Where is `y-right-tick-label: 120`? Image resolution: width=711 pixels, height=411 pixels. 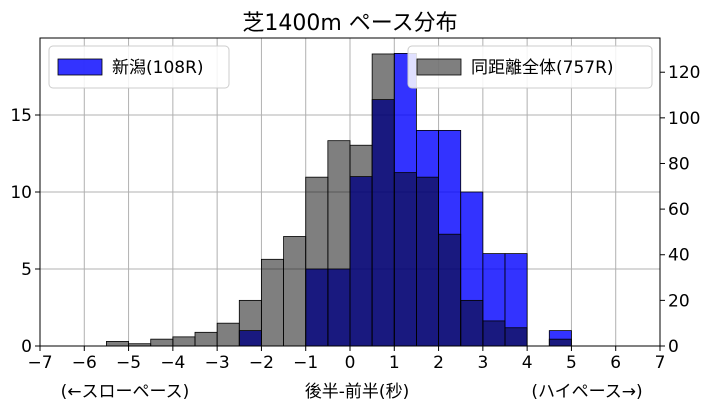
y-right-tick-label: 120 is located at coordinates (684, 73).